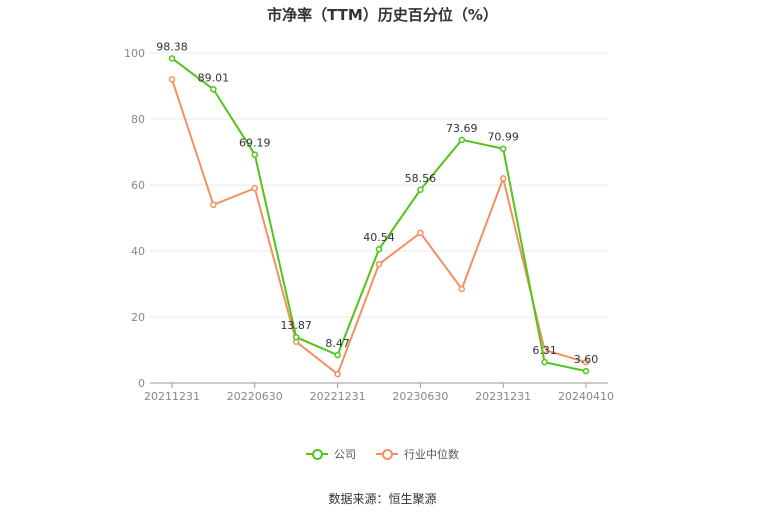 This screenshot has height=517, width=765. What do you see at coordinates (138, 251) in the screenshot?
I see `y-tick-label: 40` at bounding box center [138, 251].